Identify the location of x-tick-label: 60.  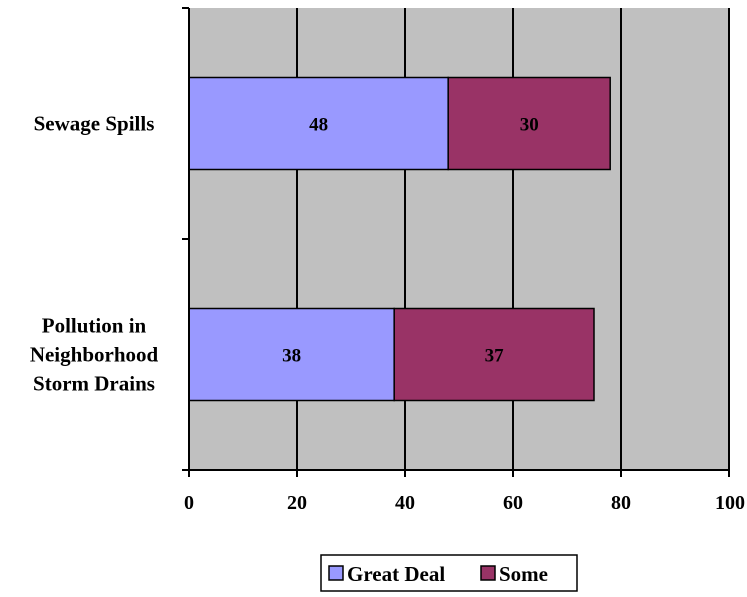
(513, 503).